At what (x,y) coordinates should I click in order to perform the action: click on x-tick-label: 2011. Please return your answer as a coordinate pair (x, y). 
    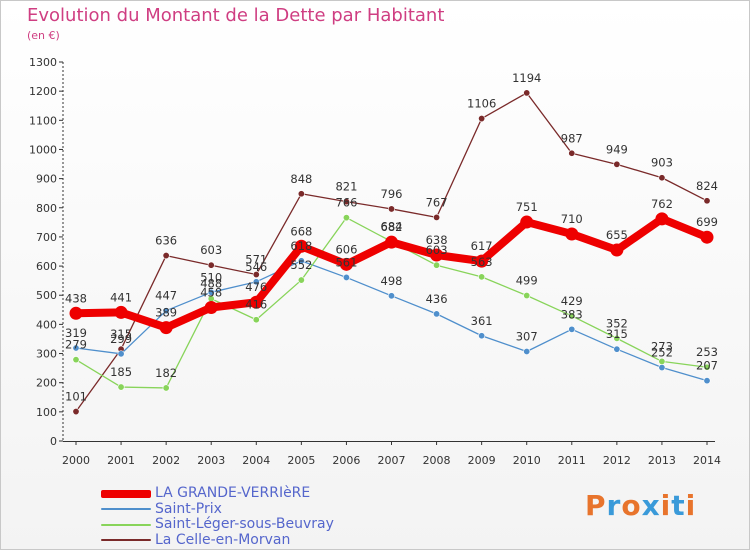
    Looking at the image, I should click on (572, 460).